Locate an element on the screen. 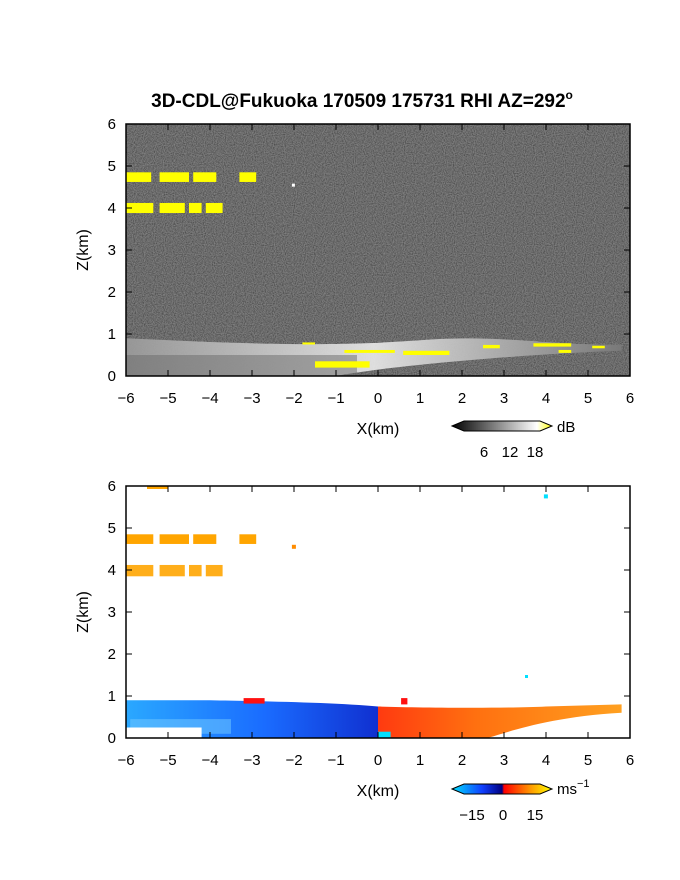  colorbar-unit: ms−1 is located at coordinates (573, 788).